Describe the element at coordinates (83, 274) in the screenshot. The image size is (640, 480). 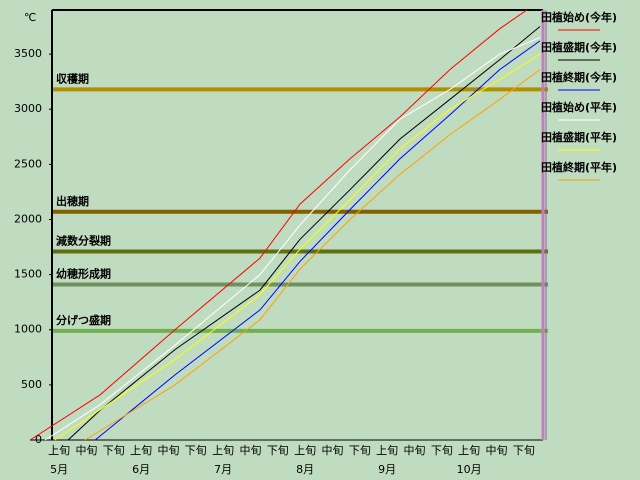
I see `stage-label: 幼穂形成期` at that location.